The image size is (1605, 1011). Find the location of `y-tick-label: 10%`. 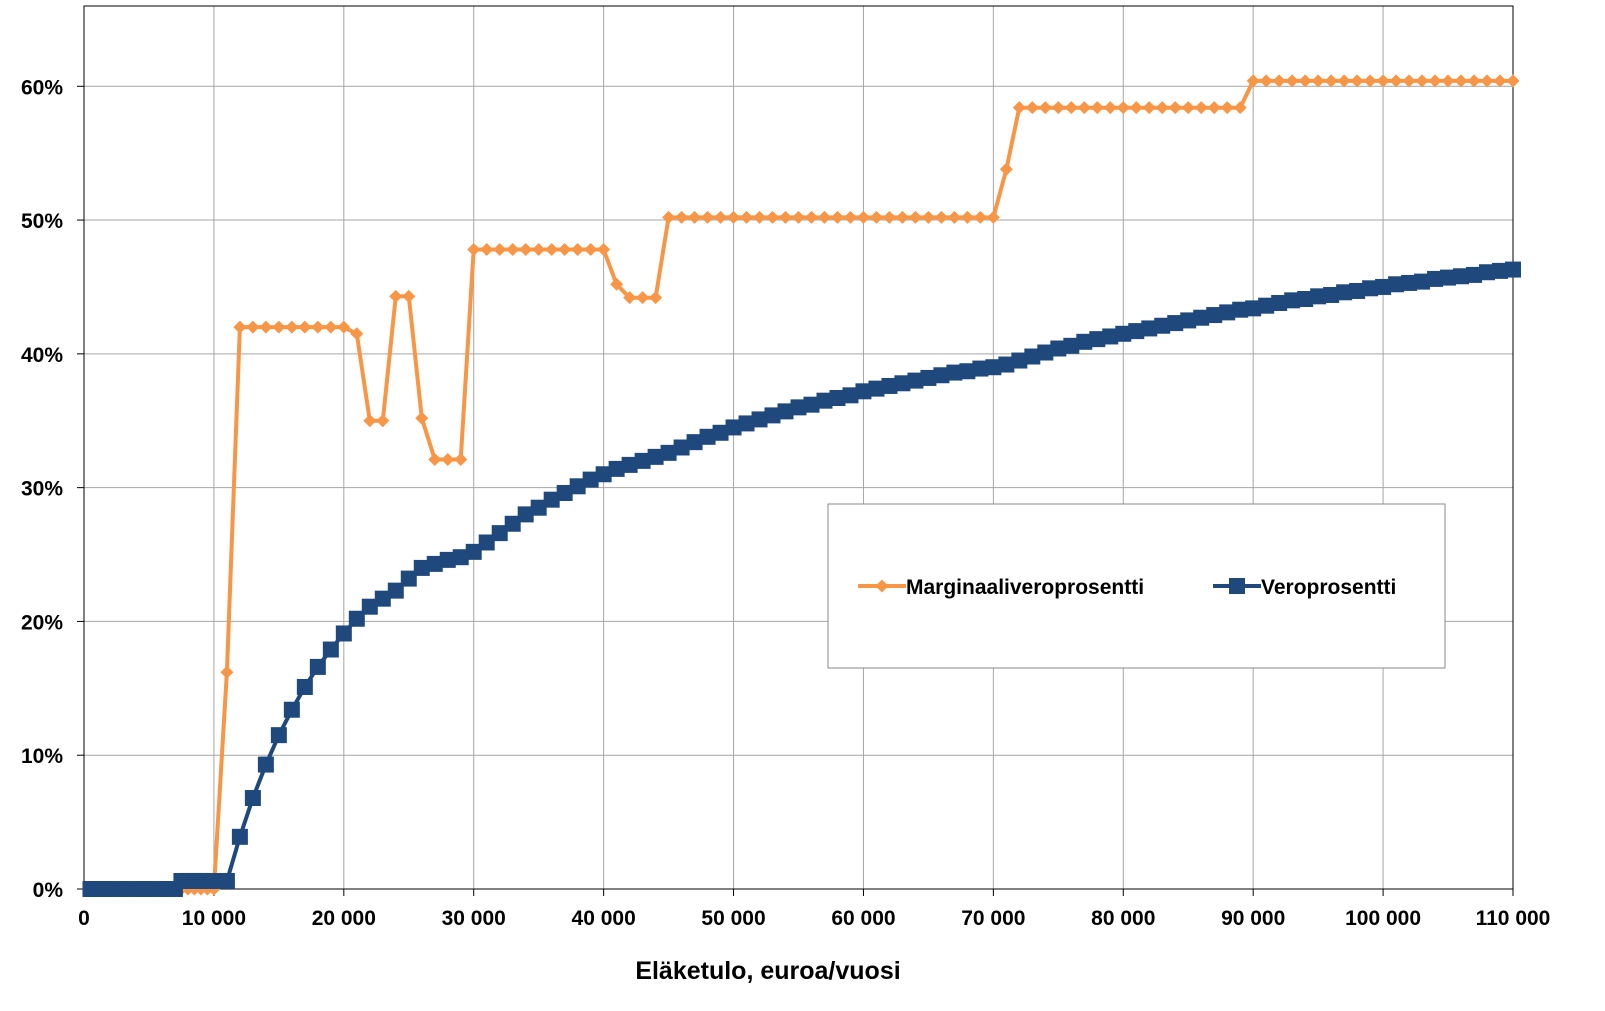

y-tick-label: 10% is located at coordinates (42, 756).